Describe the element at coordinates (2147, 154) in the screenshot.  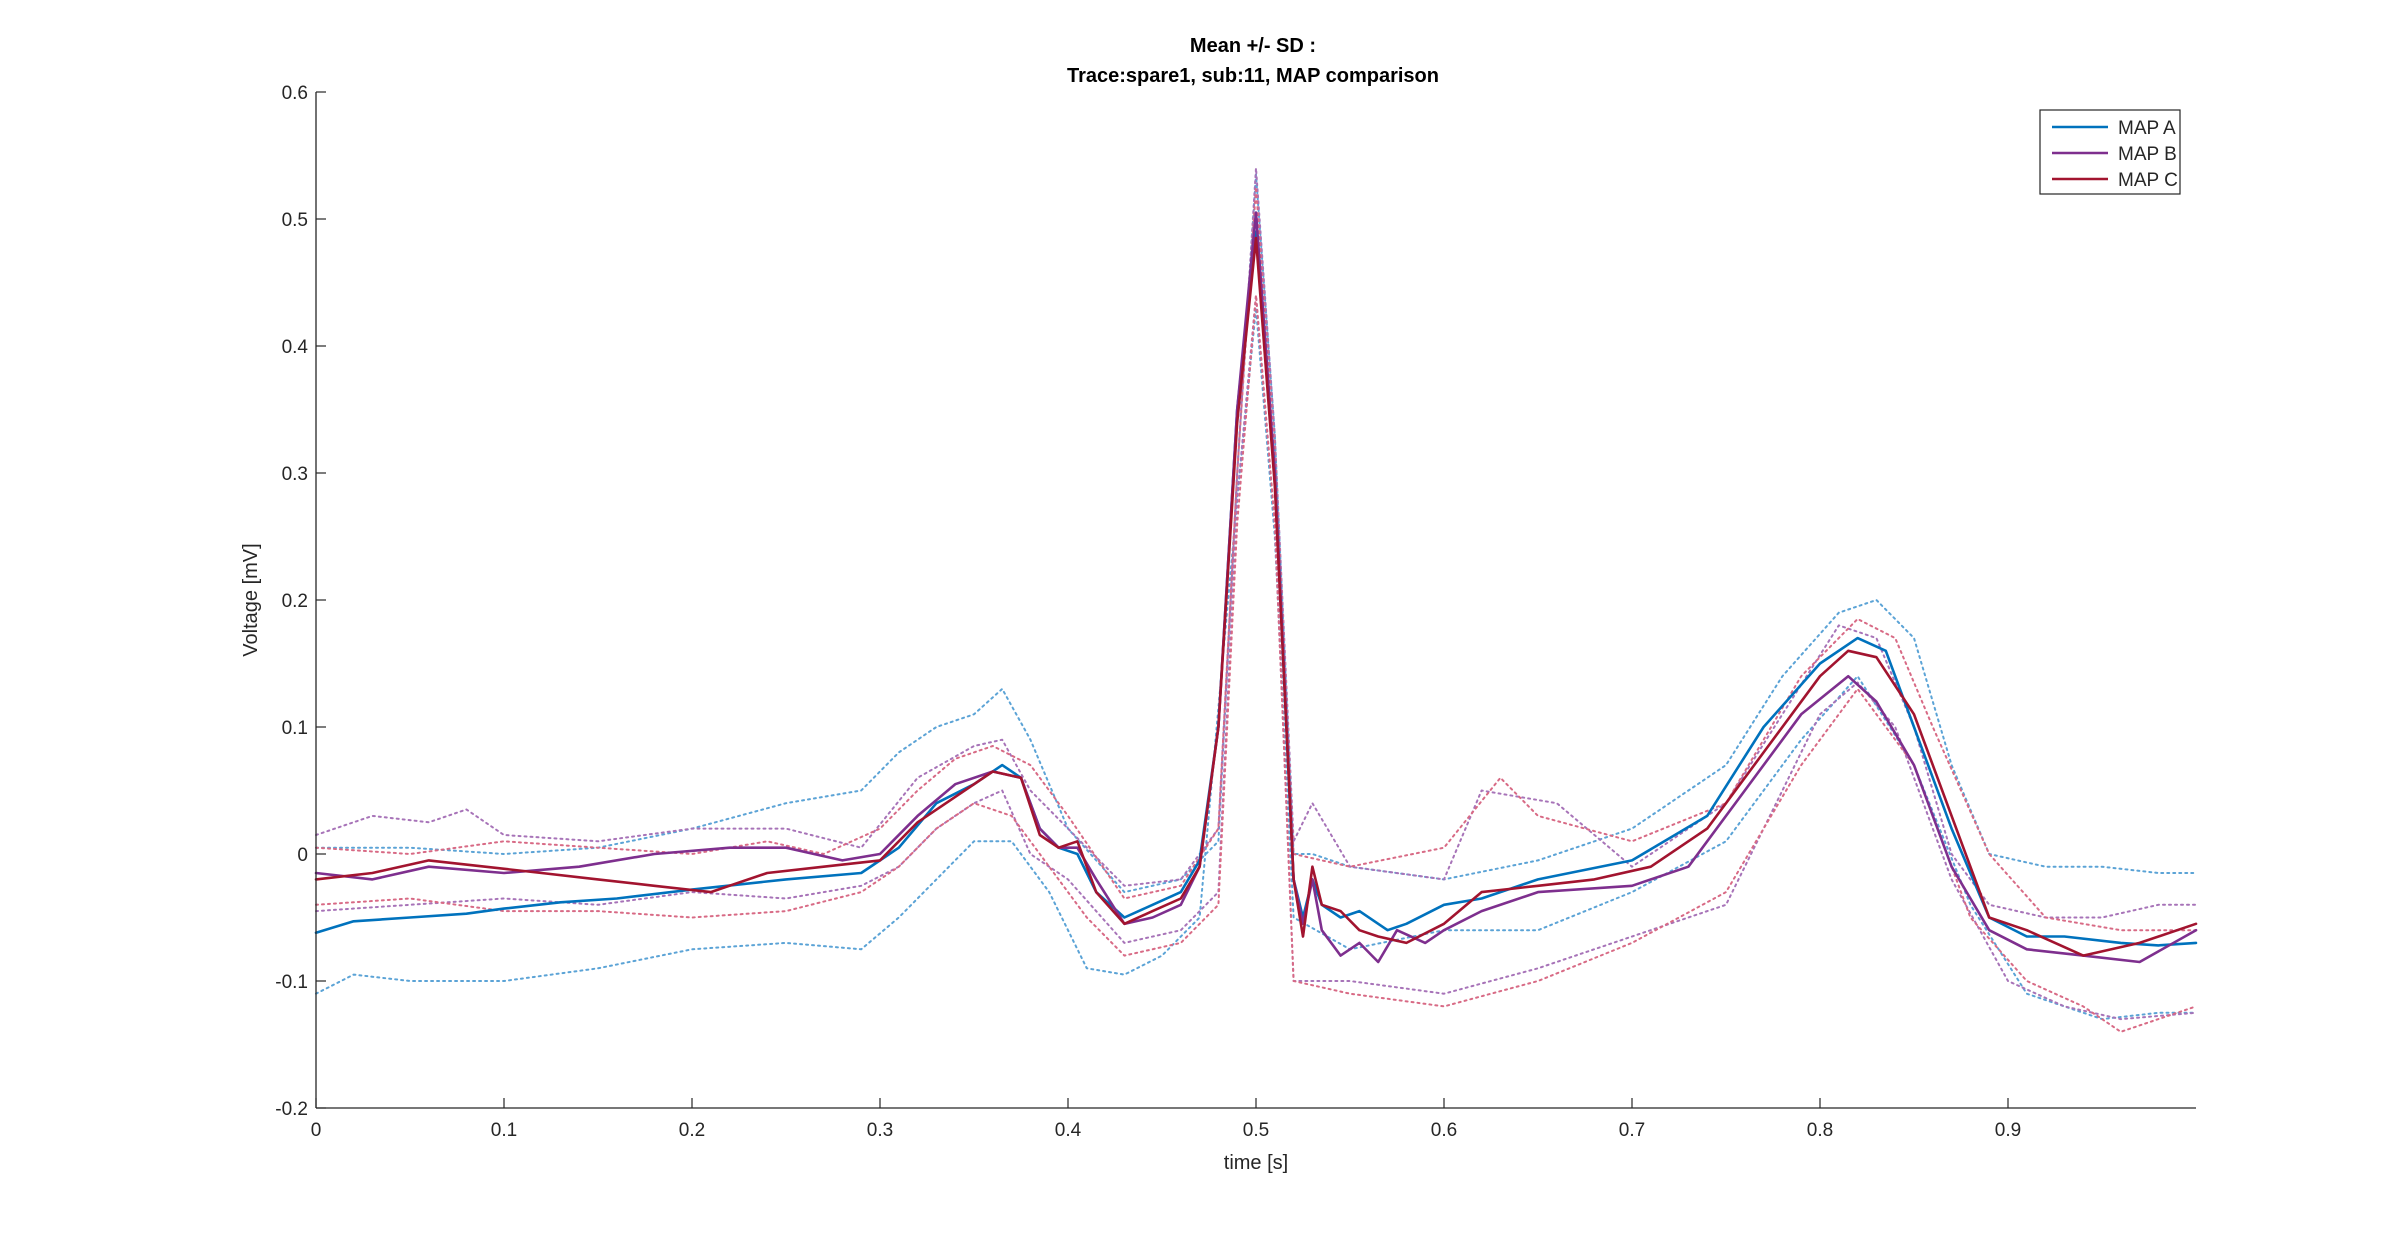
I see `legend-label-map-b: MAP B` at that location.